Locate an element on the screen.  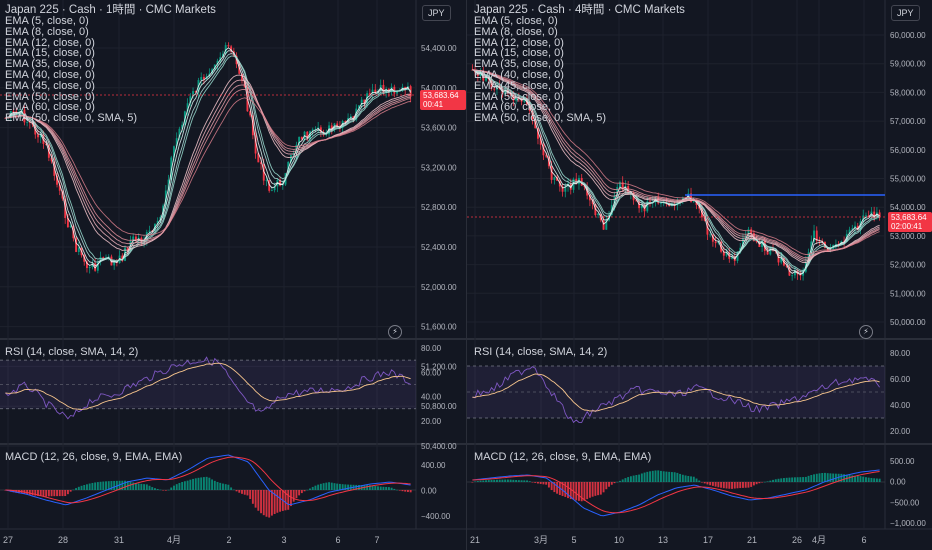
chart-title: Japan 225 · Cash · 4時間 · CMC Markets is located at coordinates (579, 10).